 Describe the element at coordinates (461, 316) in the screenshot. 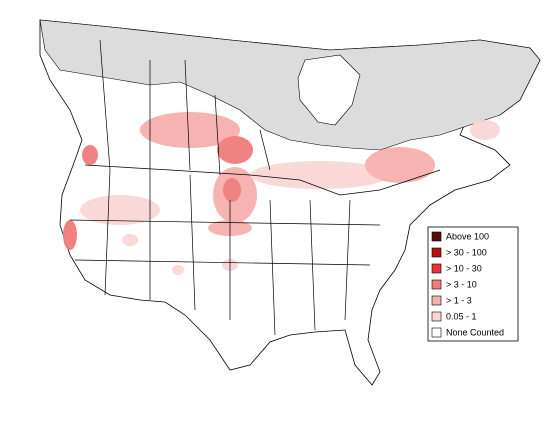

I see `legend-label: 0.05 - 1` at that location.